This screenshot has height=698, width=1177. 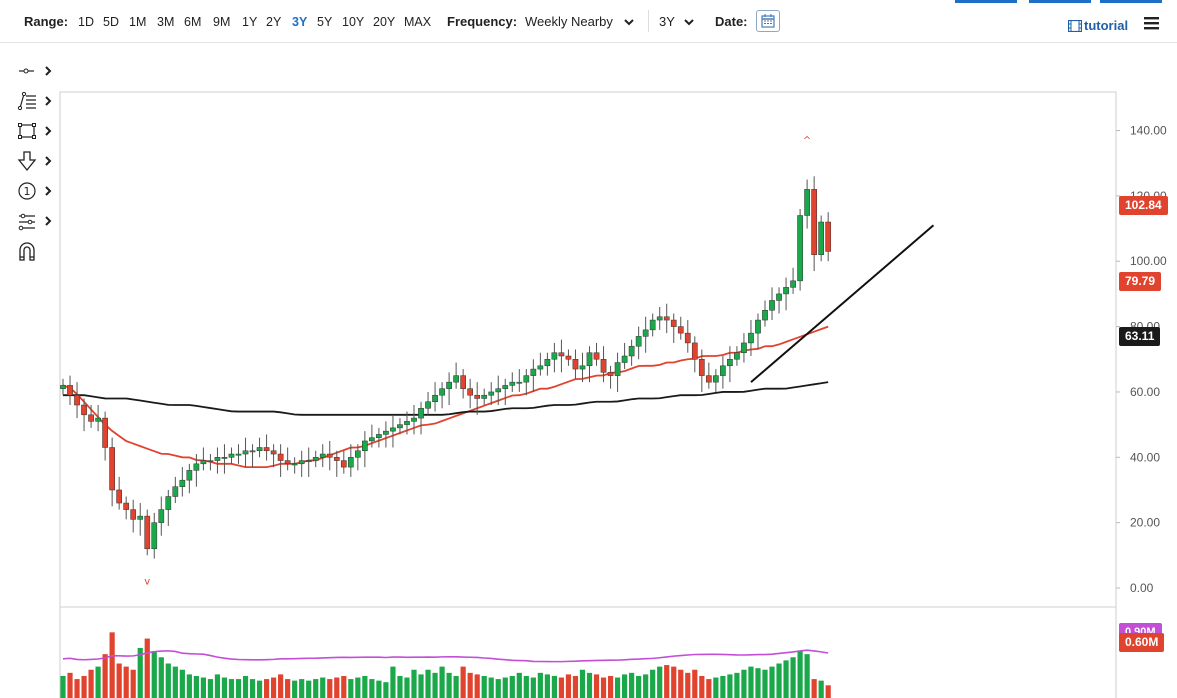 I want to click on tool-fibonacci, so click(x=36, y=222).